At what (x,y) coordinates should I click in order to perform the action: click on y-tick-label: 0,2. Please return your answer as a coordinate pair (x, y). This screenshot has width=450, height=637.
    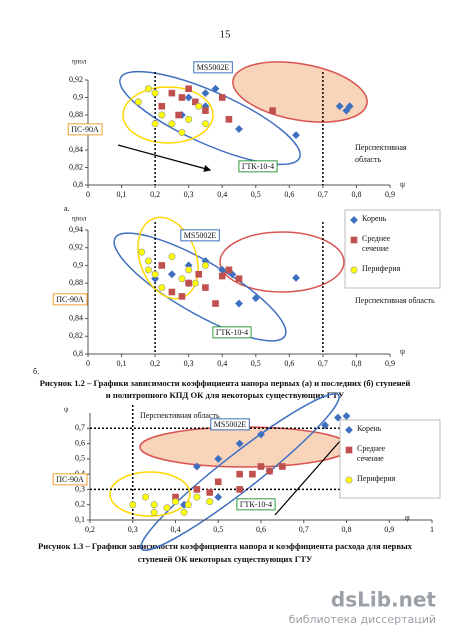
    Looking at the image, I should click on (80, 504).